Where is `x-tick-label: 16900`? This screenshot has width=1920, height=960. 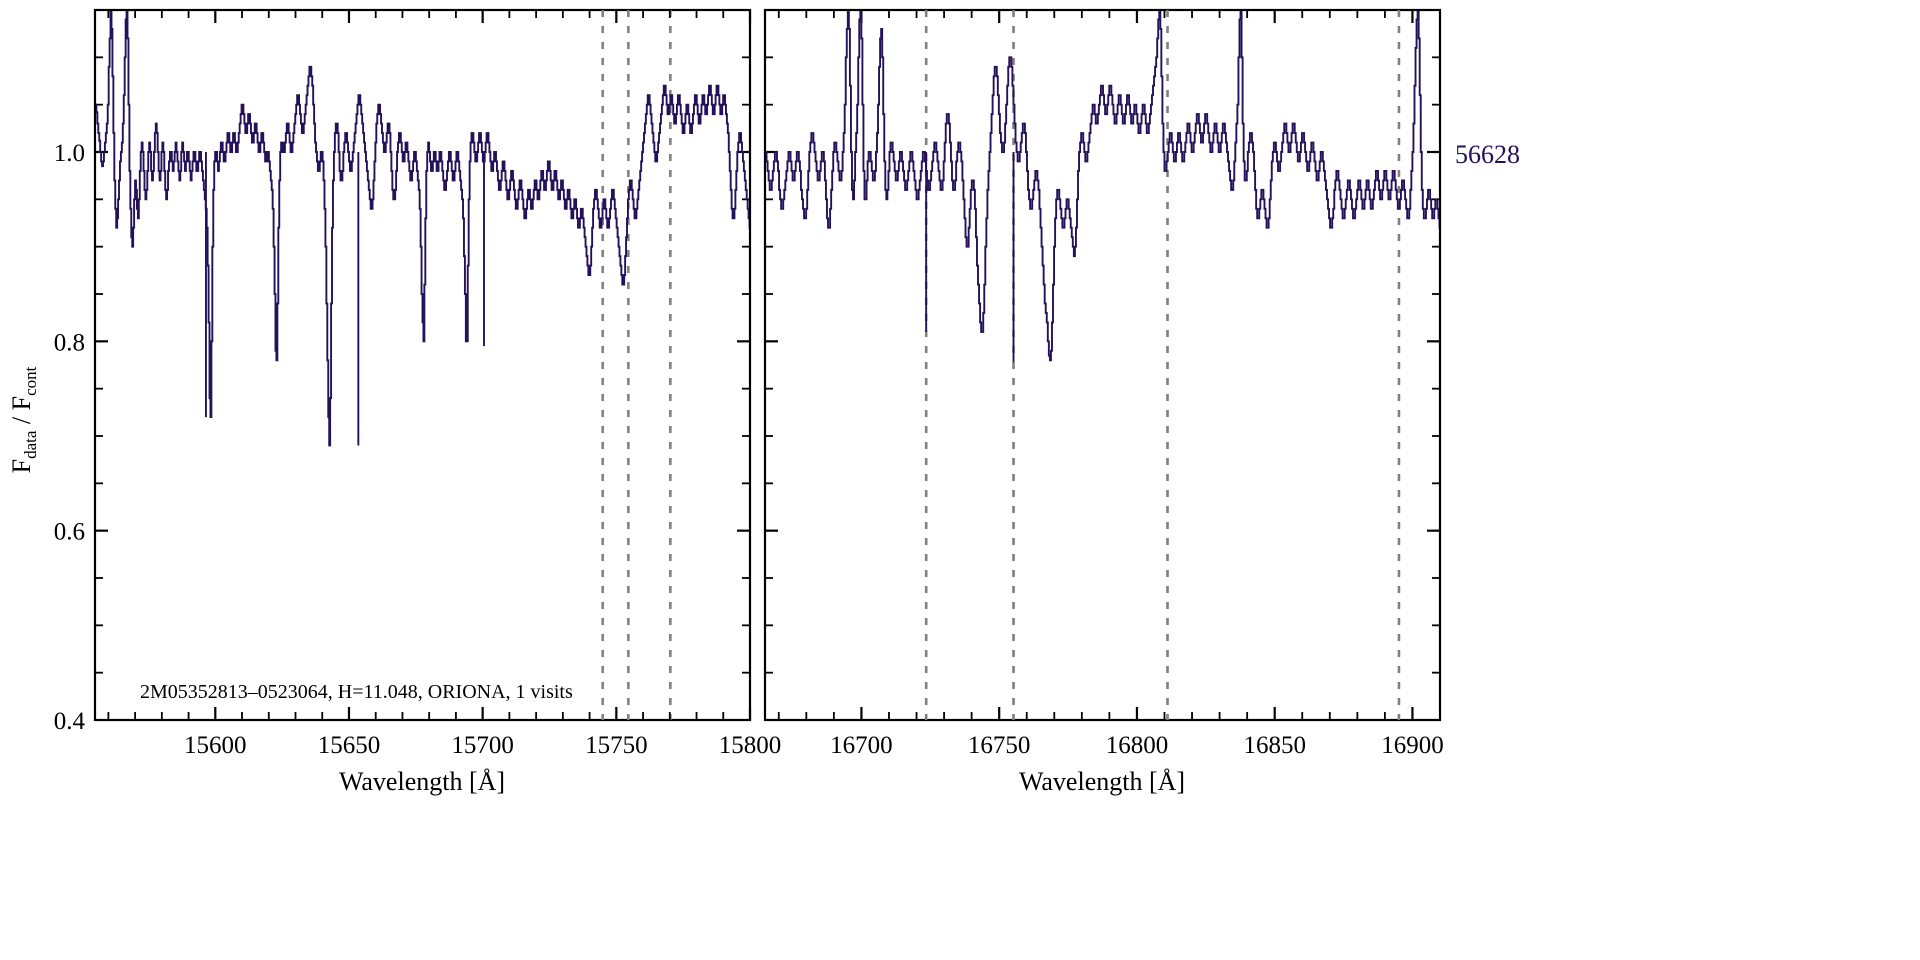 x-tick-label: 16900 is located at coordinates (1412, 745).